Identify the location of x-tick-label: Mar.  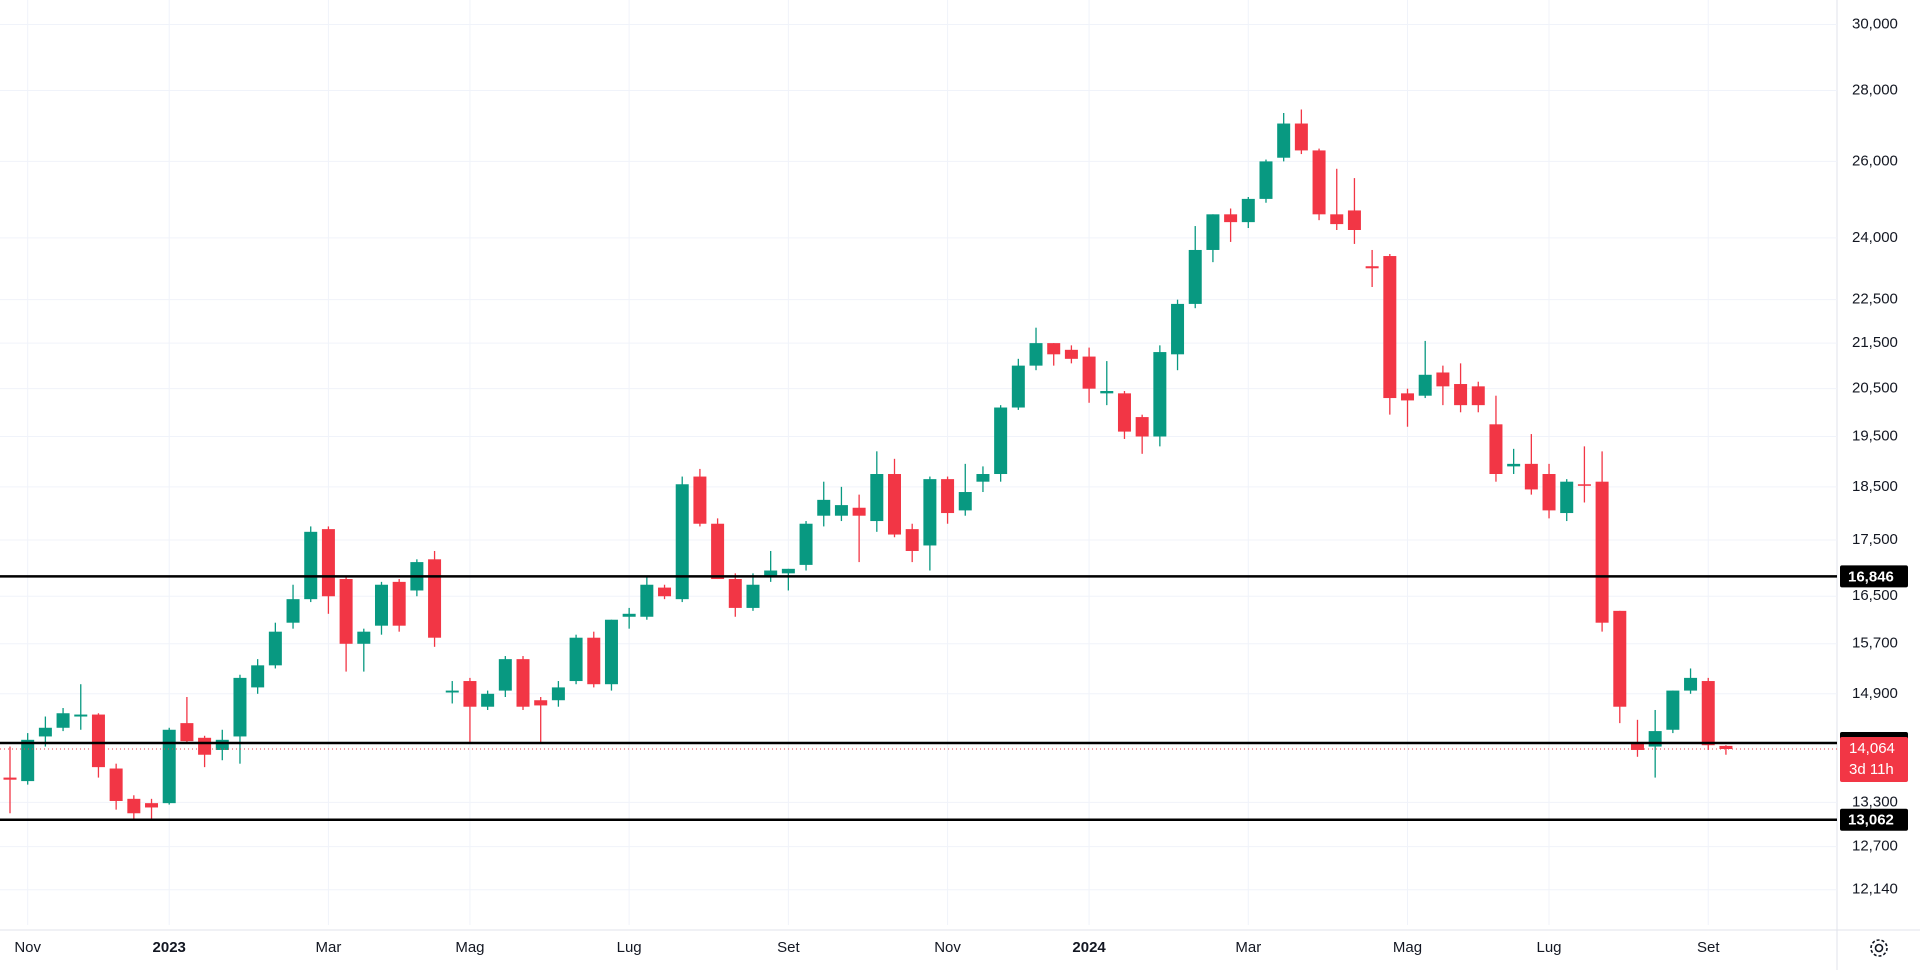
(328, 947).